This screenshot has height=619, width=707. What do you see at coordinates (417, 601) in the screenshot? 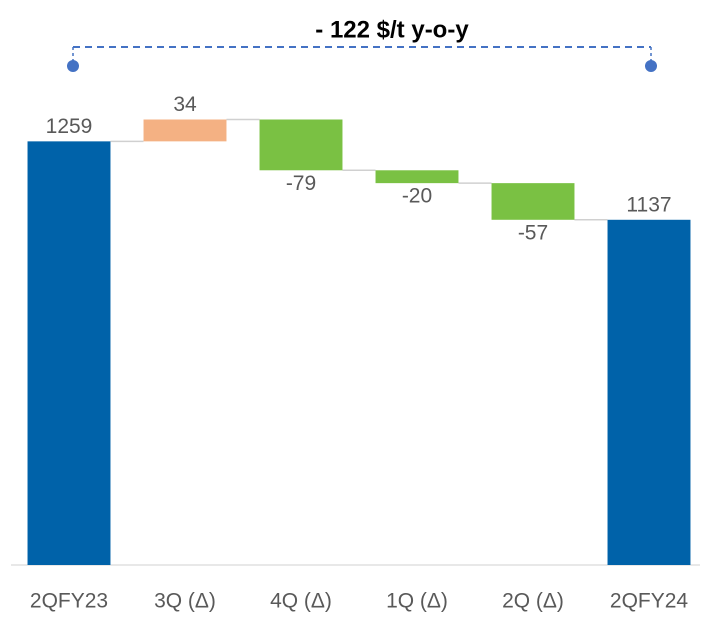
I see `x-tick-label: 1Q (Δ)` at bounding box center [417, 601].